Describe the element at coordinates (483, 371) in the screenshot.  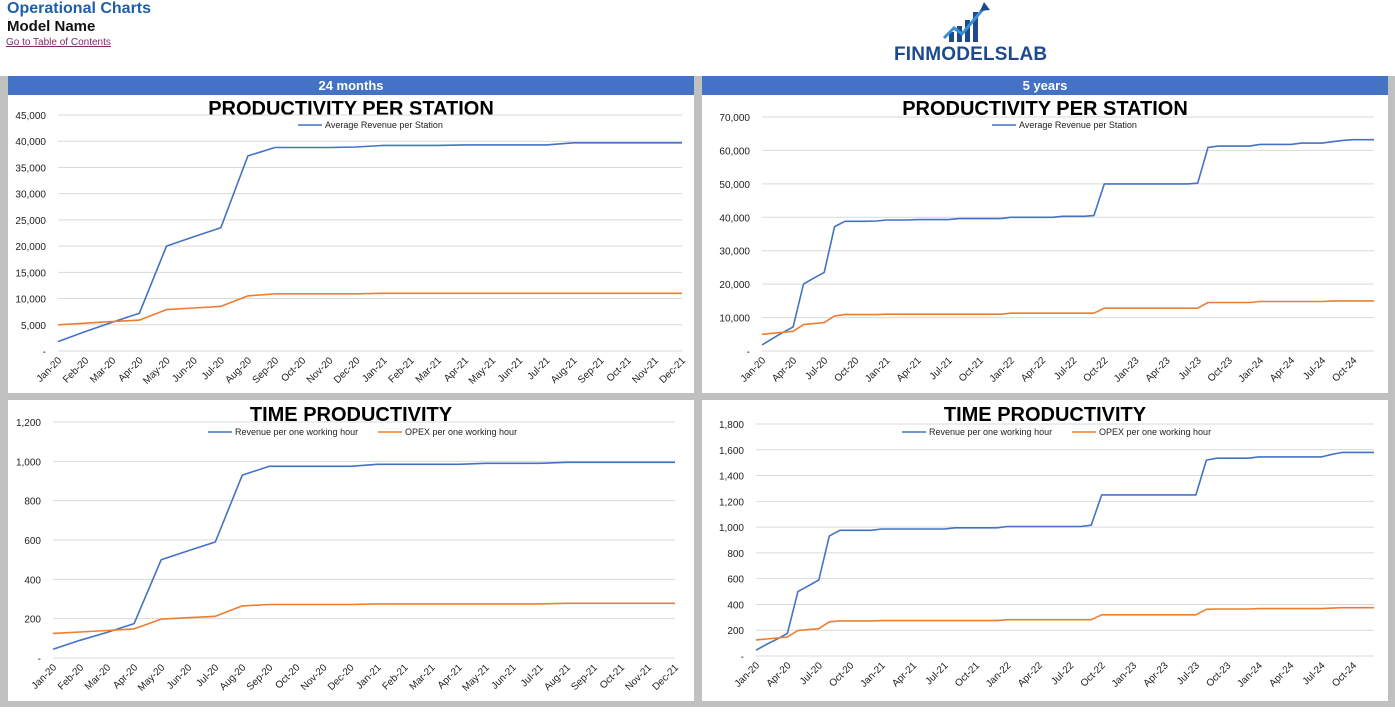
I see `x-tick-label: May-21` at that location.